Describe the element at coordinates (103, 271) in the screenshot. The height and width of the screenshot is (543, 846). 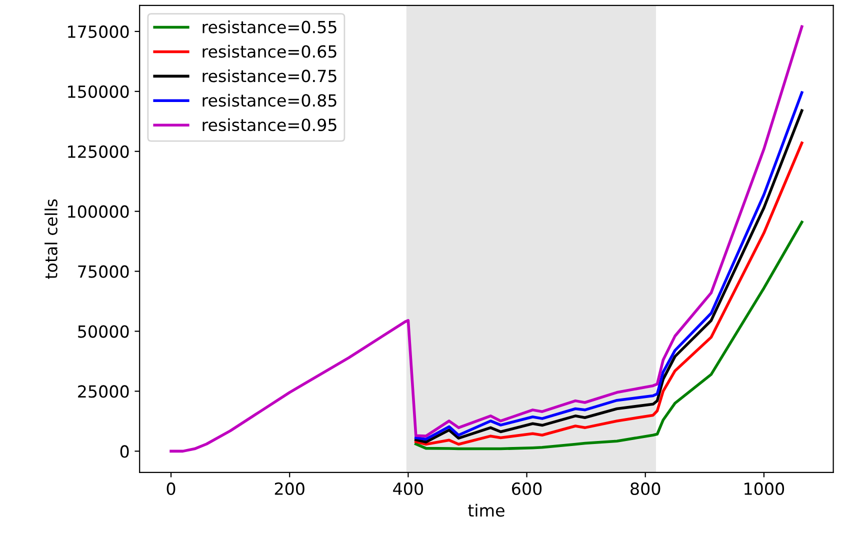
I see `y-tick-label: 75000` at that location.